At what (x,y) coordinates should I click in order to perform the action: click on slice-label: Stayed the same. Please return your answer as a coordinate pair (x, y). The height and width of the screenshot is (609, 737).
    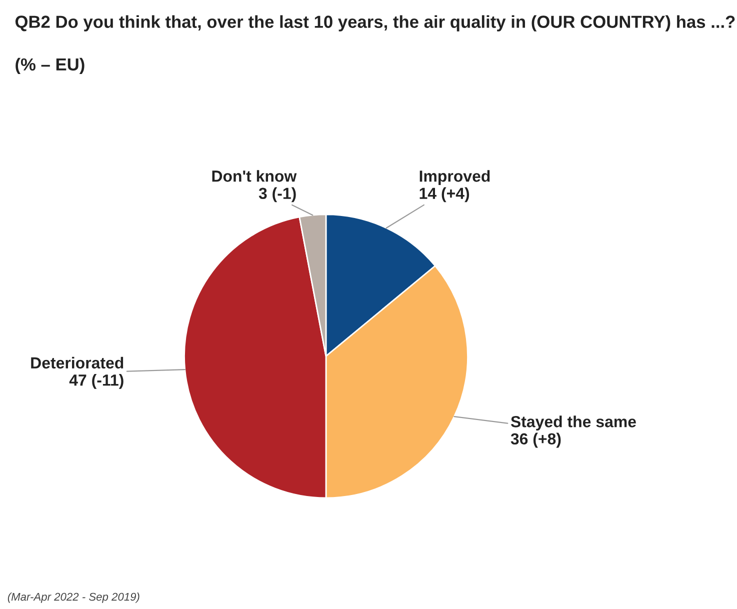
    Looking at the image, I should click on (573, 423).